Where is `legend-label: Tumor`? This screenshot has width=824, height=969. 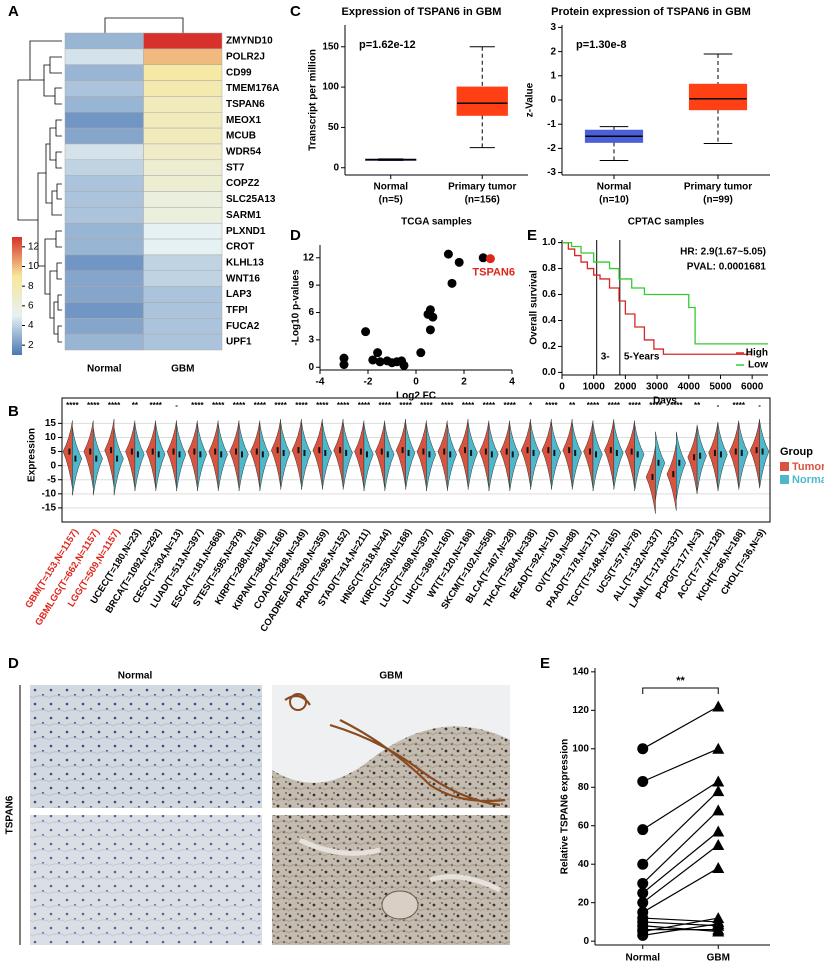
legend-label: Tumor is located at coordinates (808, 467).